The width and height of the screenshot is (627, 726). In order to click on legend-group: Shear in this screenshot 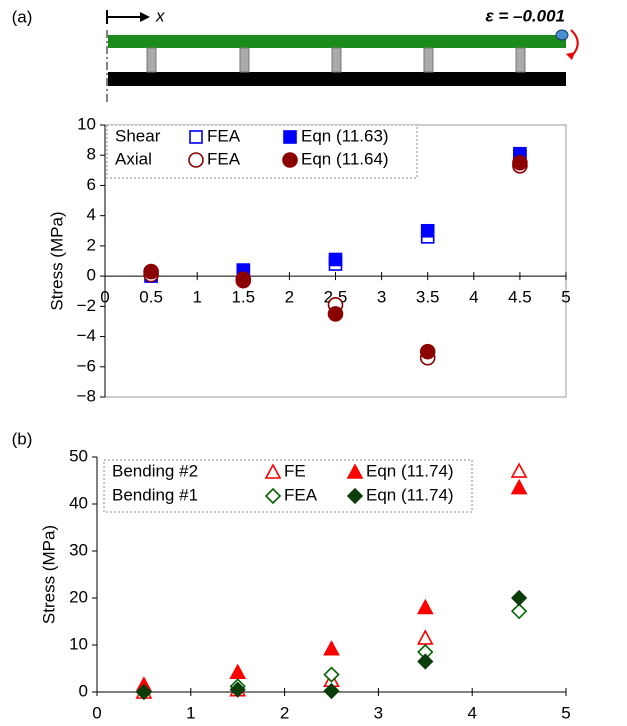, I will do `click(138, 135)`.